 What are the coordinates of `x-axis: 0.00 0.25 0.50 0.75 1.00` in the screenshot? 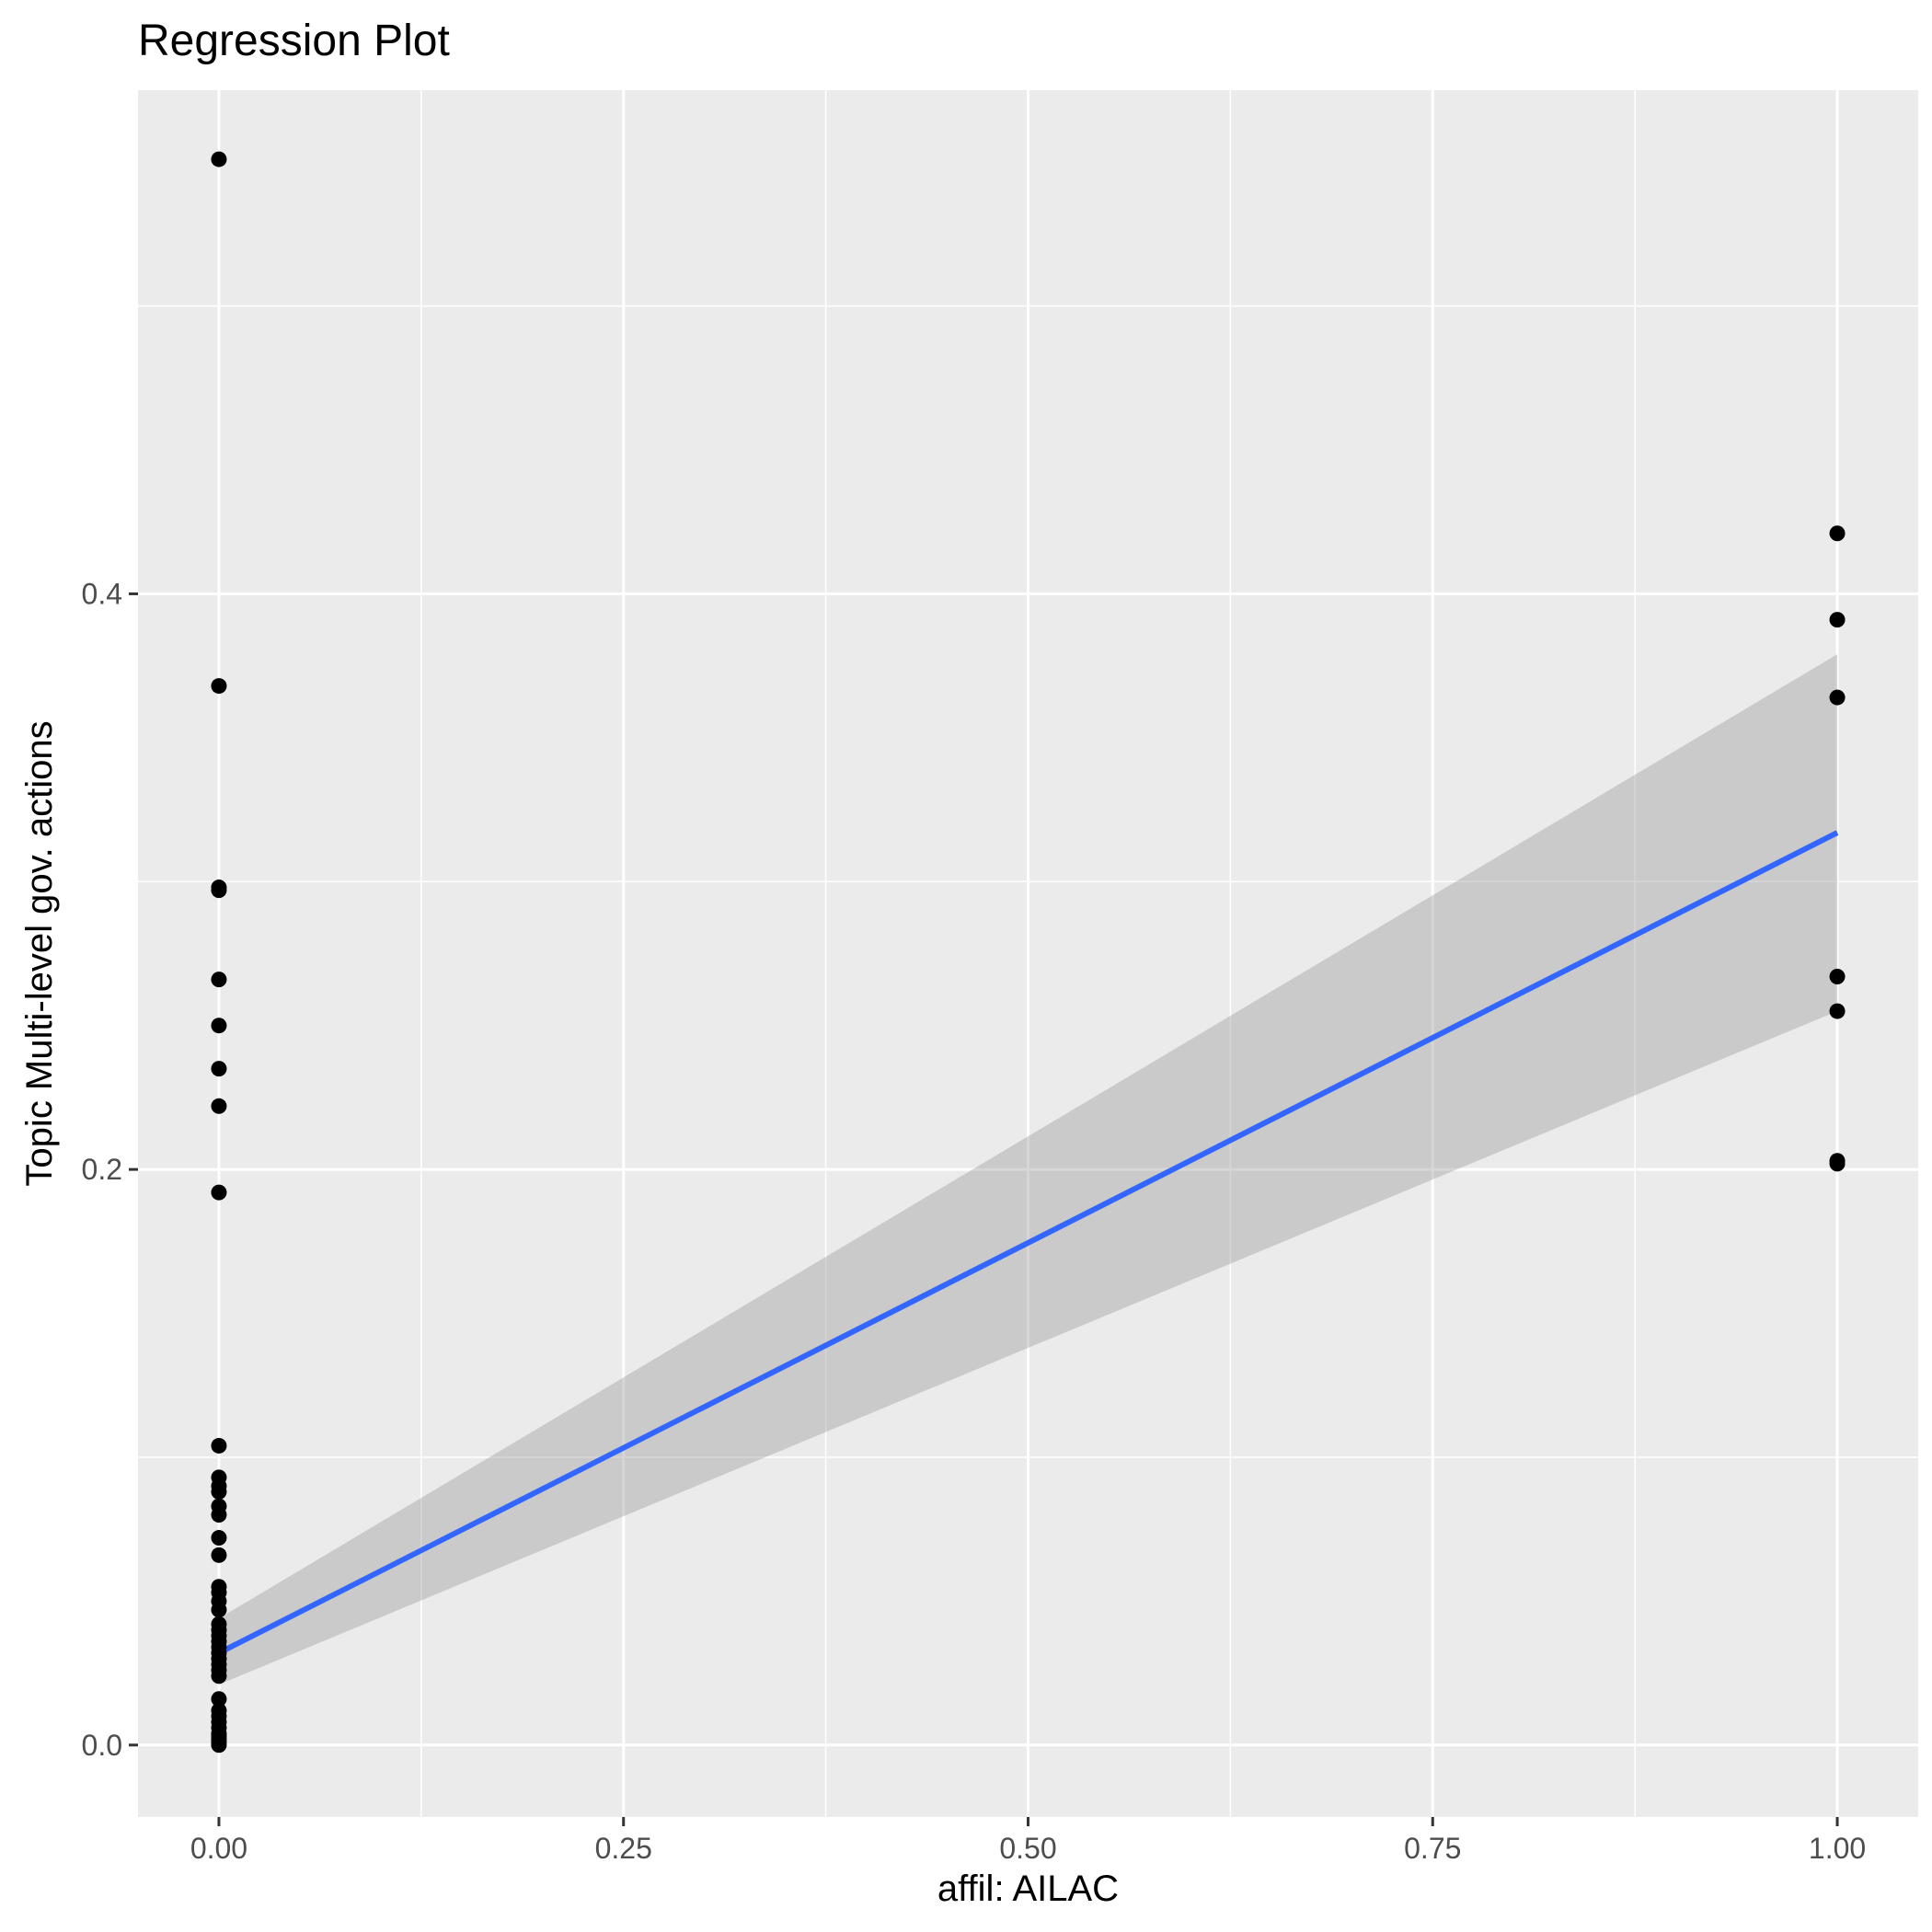 It's located at (1028, 1841).